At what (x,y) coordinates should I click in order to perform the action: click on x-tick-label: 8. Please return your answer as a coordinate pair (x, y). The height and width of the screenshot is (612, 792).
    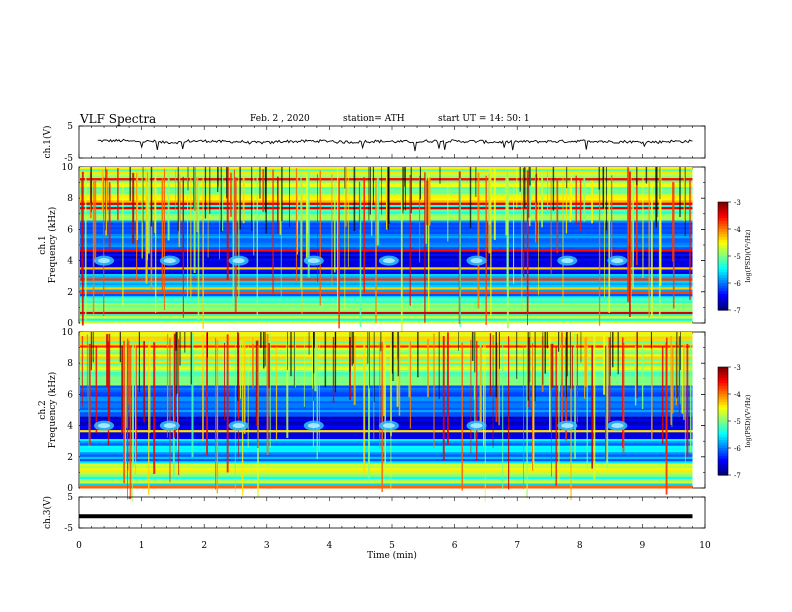
    Looking at the image, I should click on (580, 546).